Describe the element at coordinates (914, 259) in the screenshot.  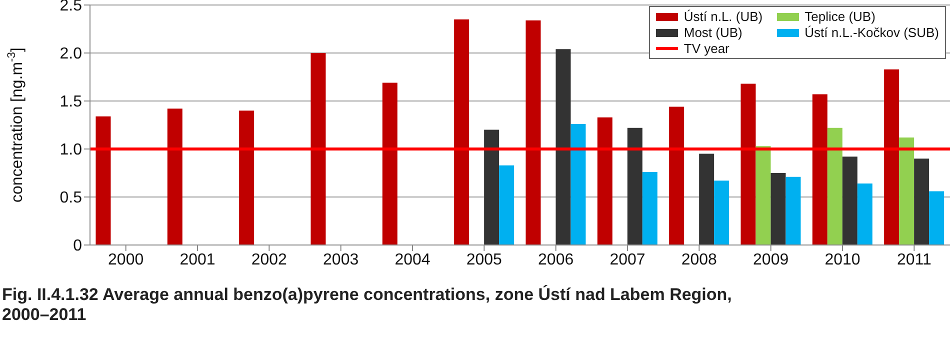
I see `x-tick-label: 2011` at that location.